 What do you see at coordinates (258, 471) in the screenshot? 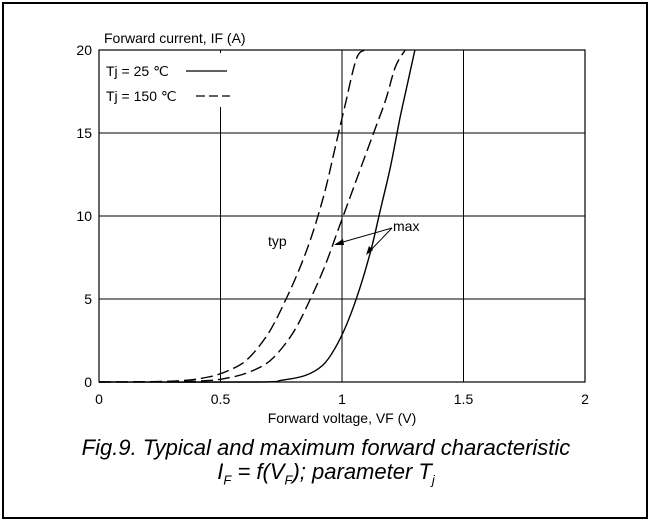
I see `caption-formula: = f(V` at bounding box center [258, 471].